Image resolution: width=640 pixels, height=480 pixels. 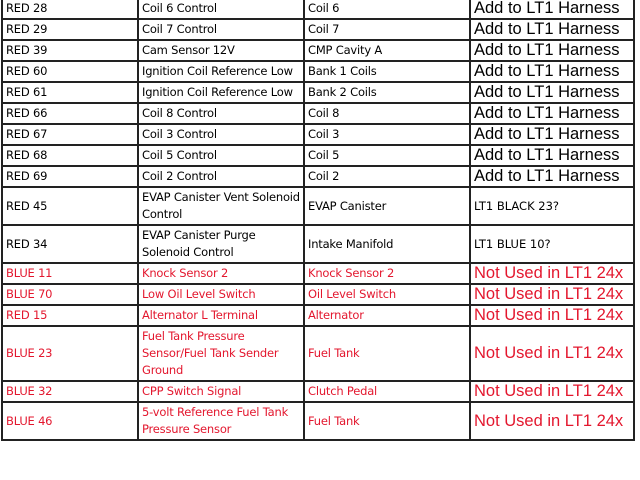 What do you see at coordinates (70, 206) in the screenshot?
I see `pin-cell: RED 45` at bounding box center [70, 206].